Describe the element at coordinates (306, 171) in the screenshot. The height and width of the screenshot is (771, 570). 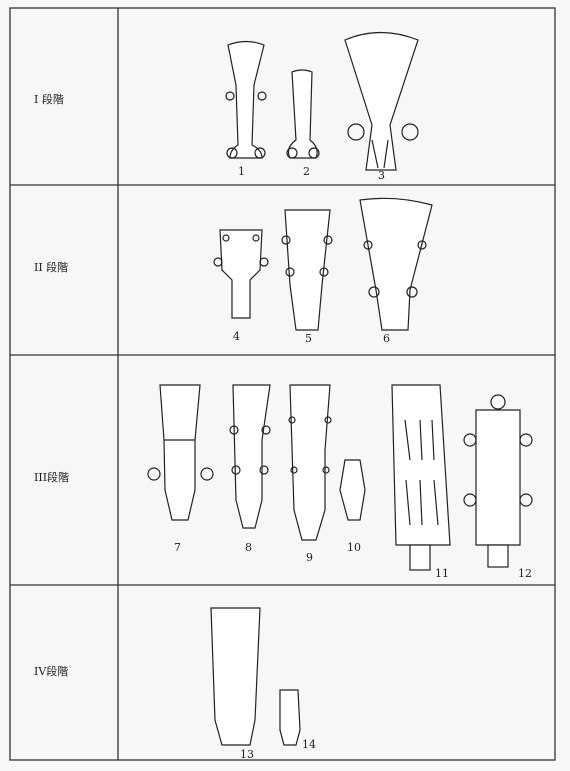
I see `figure-number: 2` at that location.